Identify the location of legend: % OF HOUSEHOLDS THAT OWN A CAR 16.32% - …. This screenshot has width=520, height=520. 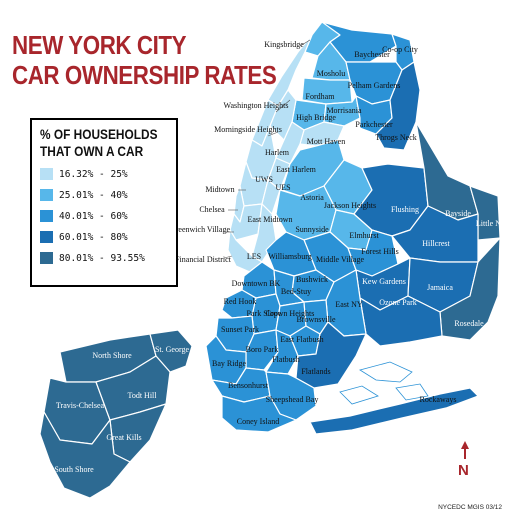
(104, 202).